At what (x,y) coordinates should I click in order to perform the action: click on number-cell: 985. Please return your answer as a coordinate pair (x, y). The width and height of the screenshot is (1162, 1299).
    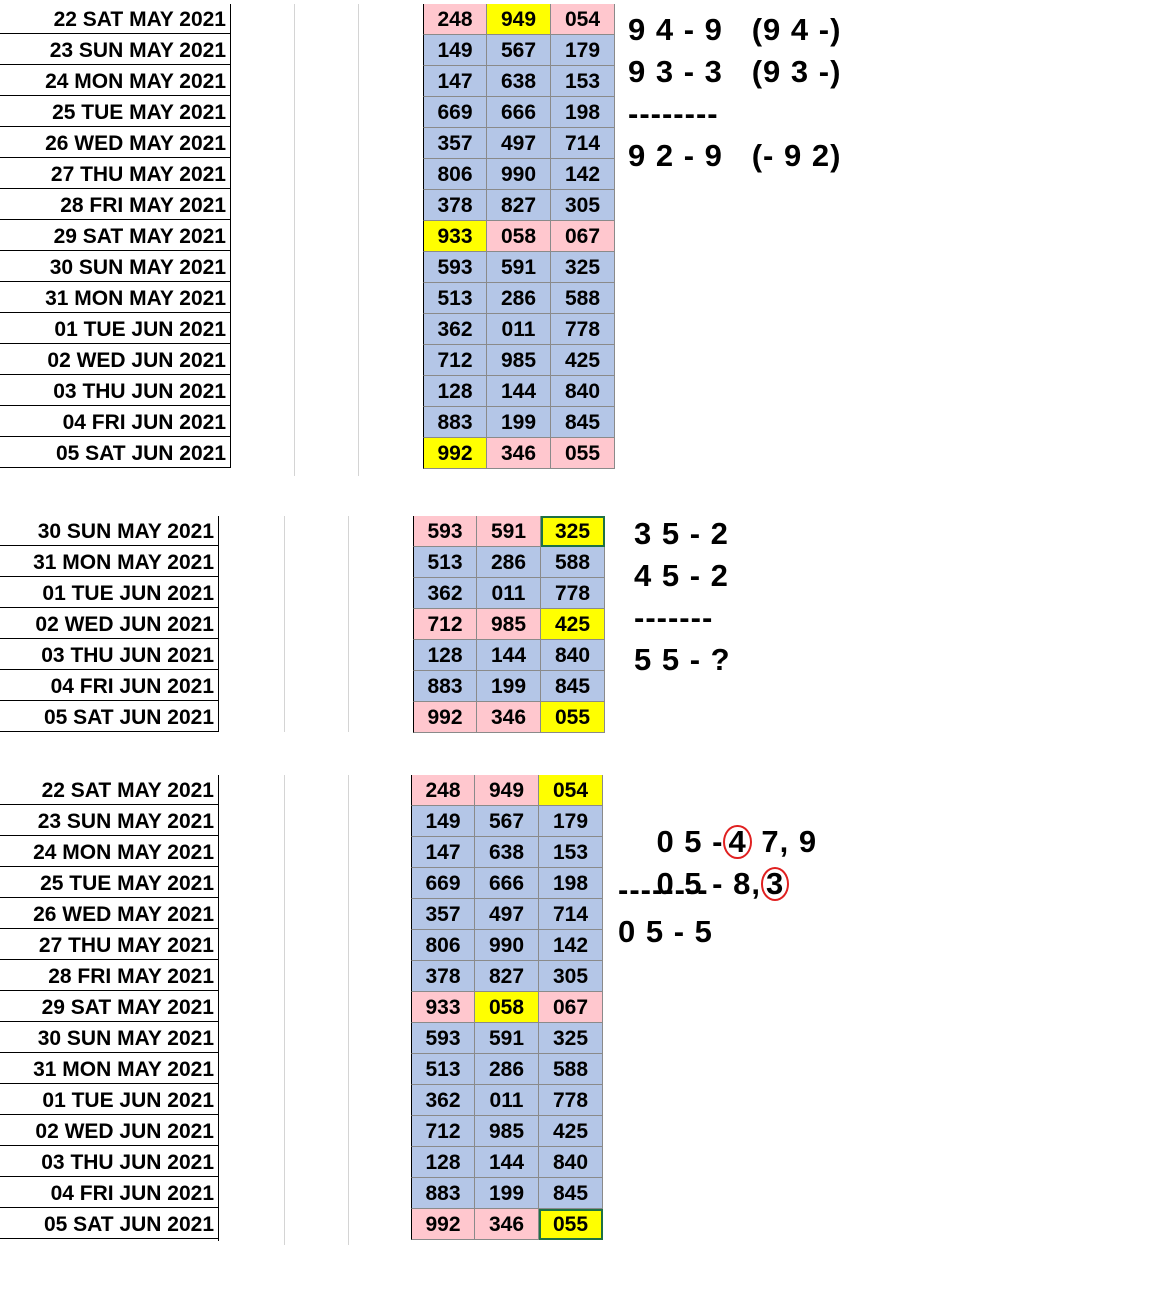
    Looking at the image, I should click on (507, 1131).